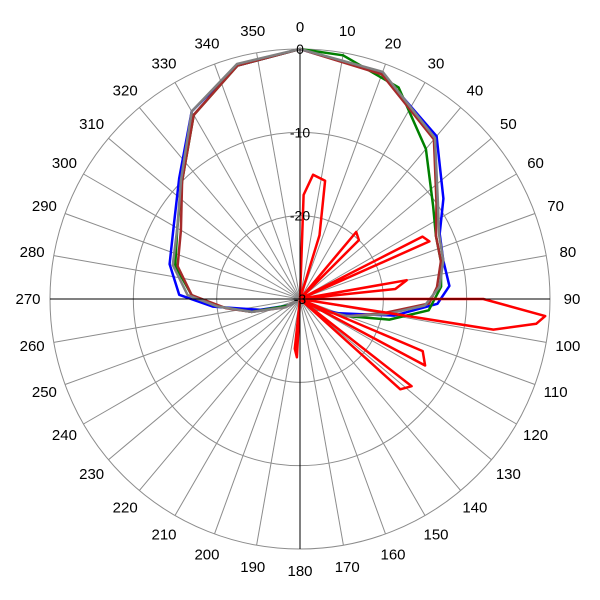 This screenshot has height=600, width=600. I want to click on angle-tick-label: 220, so click(125, 507).